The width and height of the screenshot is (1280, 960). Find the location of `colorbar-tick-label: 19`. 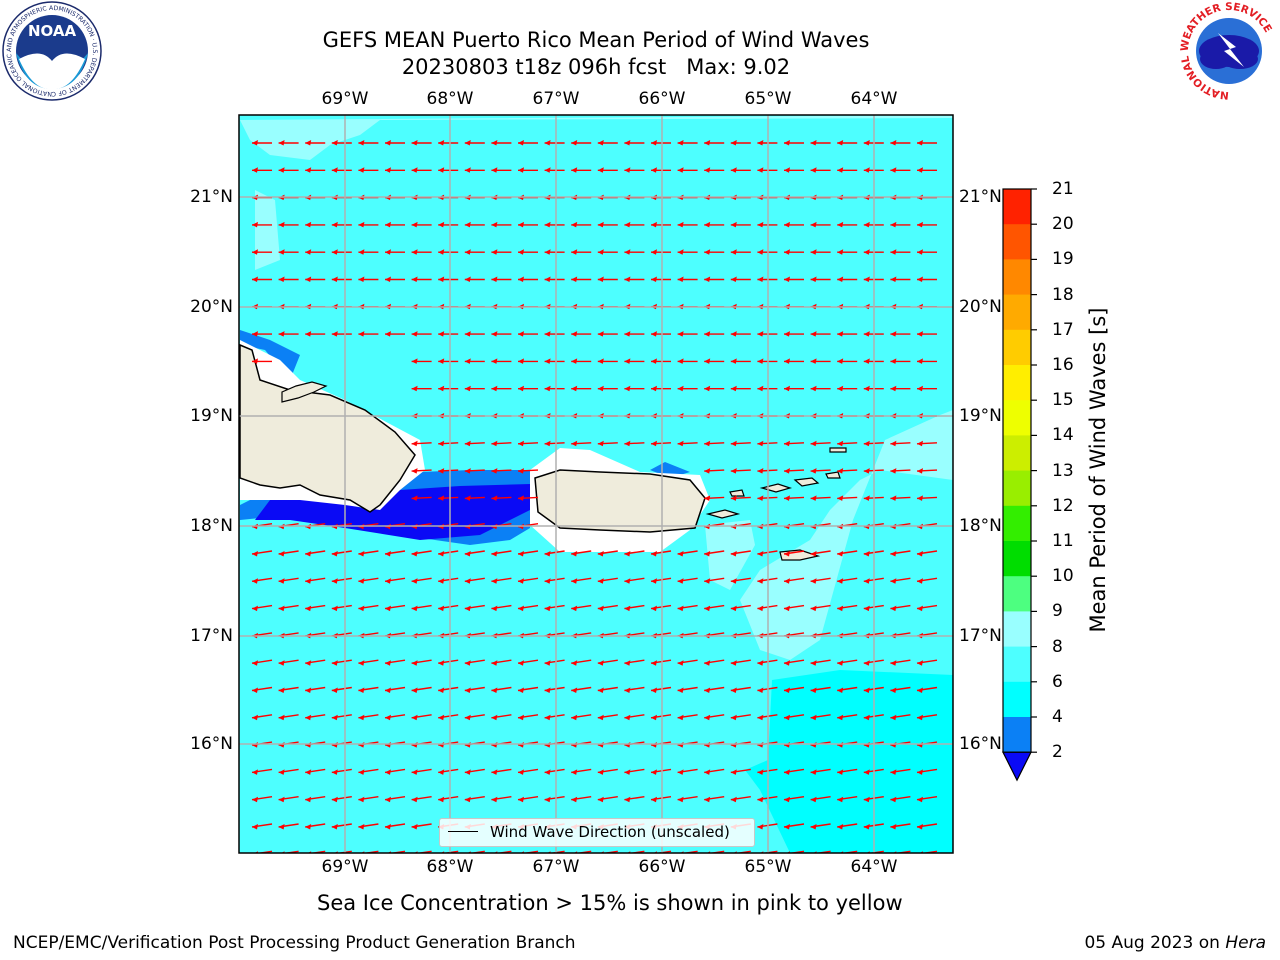

colorbar-tick-label: 19 is located at coordinates (1063, 259).